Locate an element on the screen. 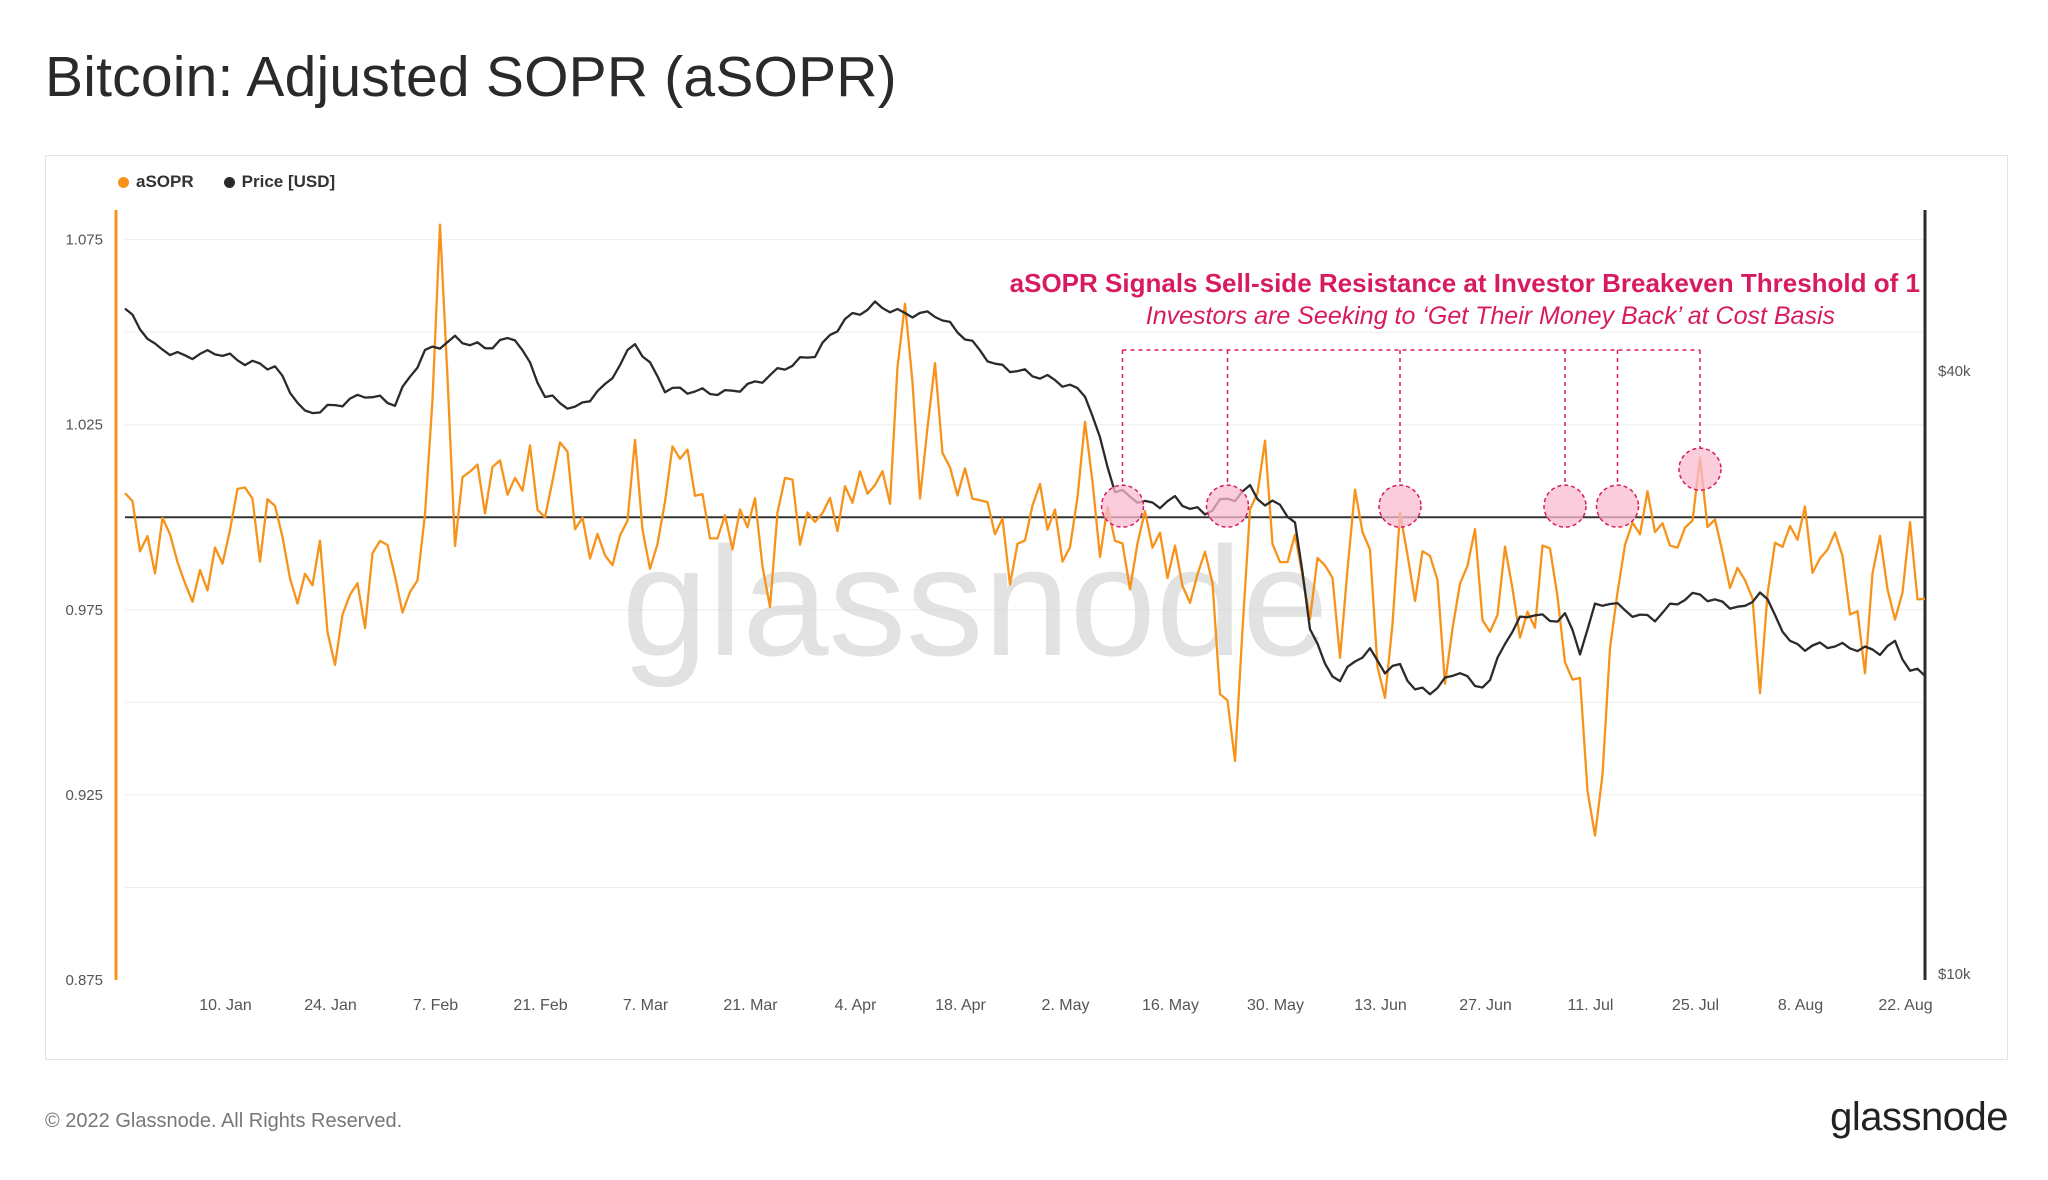 The width and height of the screenshot is (2048, 1180). y2-tick-label: $40k is located at coordinates (1954, 371).